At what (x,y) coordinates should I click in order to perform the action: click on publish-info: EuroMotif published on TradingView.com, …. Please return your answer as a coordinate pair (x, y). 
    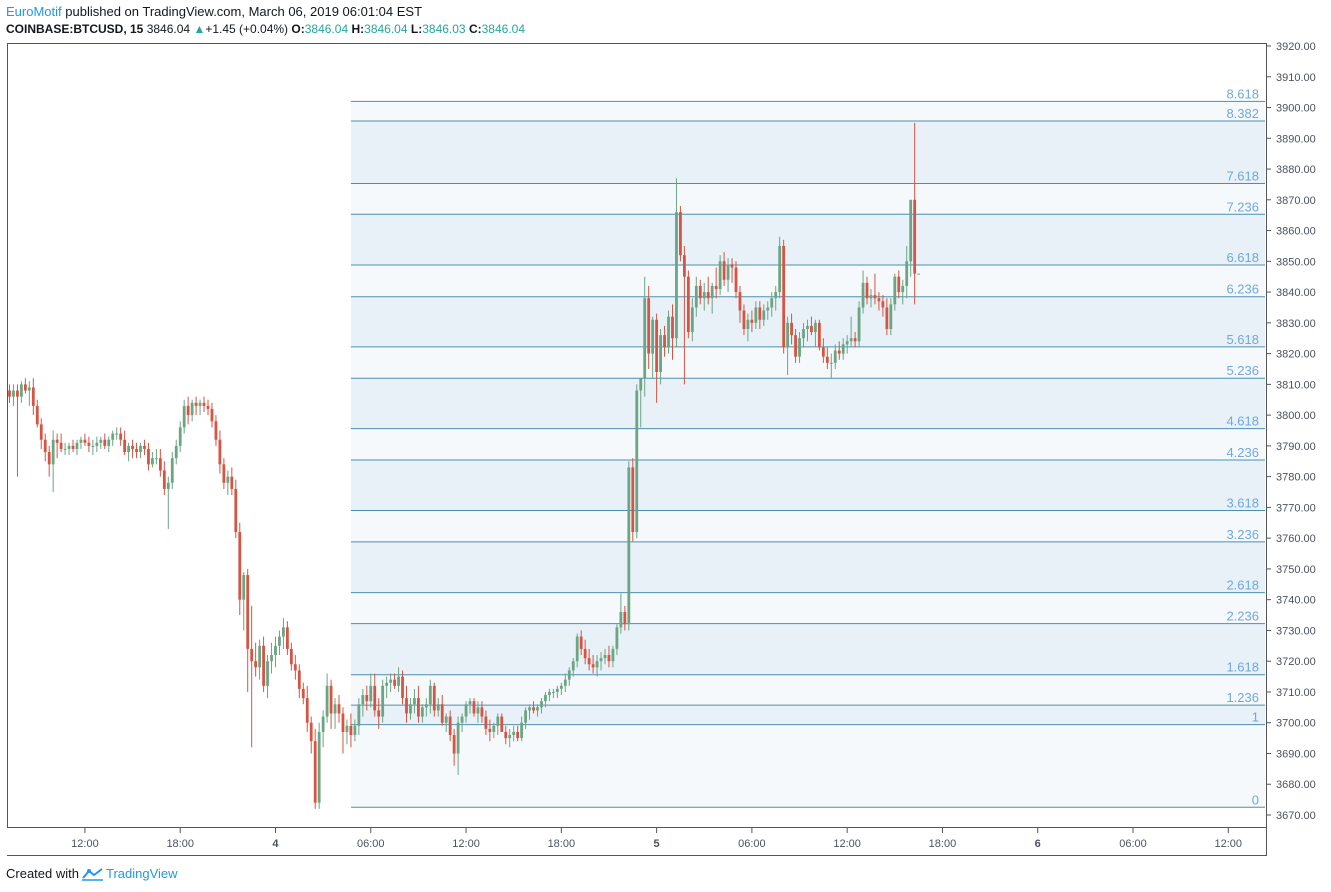
    Looking at the image, I should click on (214, 11).